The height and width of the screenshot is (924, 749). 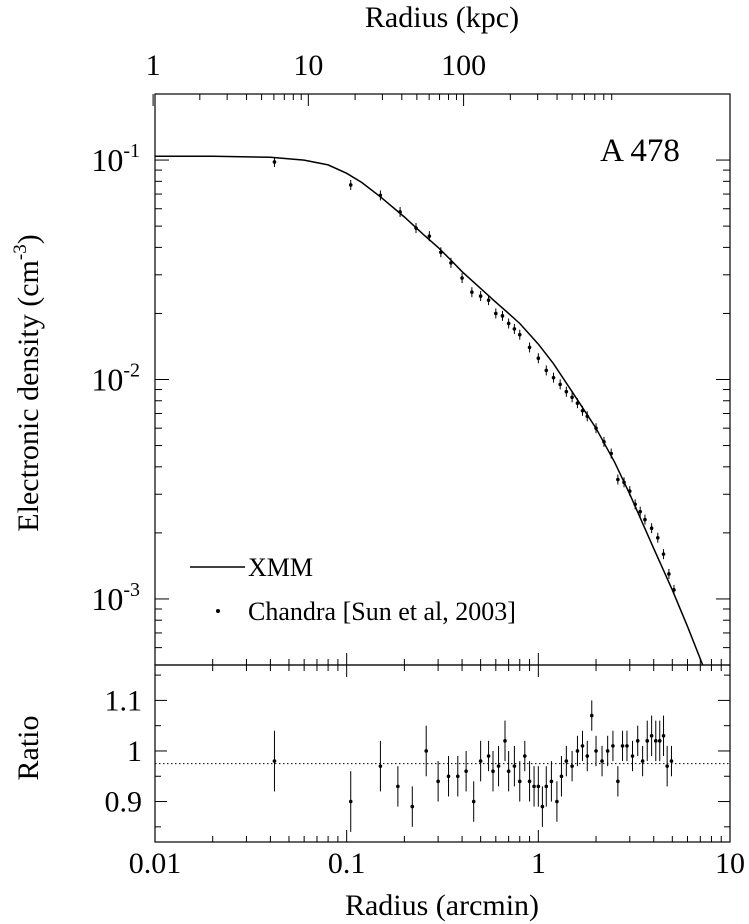 I want to click on x-tick-label: 1, so click(x=538, y=863).